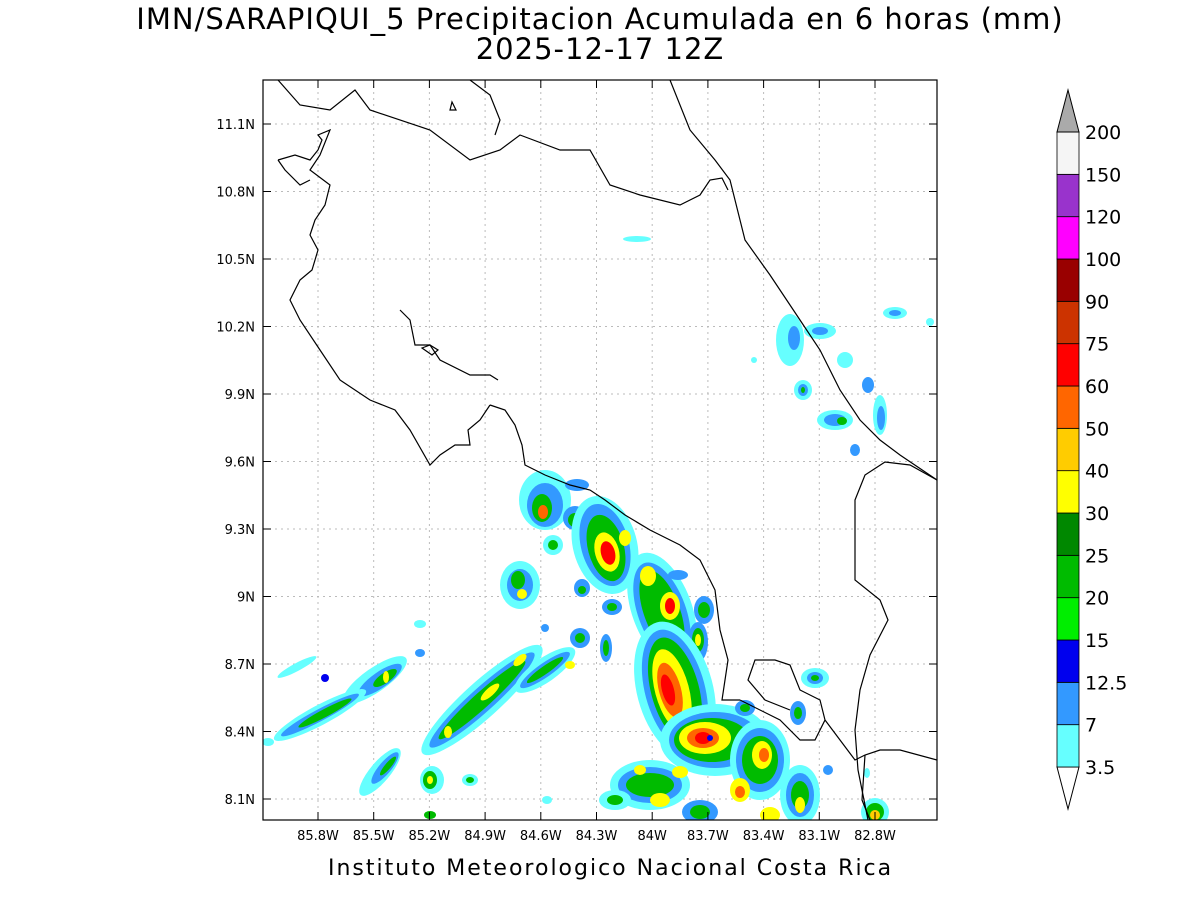 The height and width of the screenshot is (900, 1200). Describe the element at coordinates (235, 328) in the screenshot. I see `lat-tick-label: 10.2N` at that location.